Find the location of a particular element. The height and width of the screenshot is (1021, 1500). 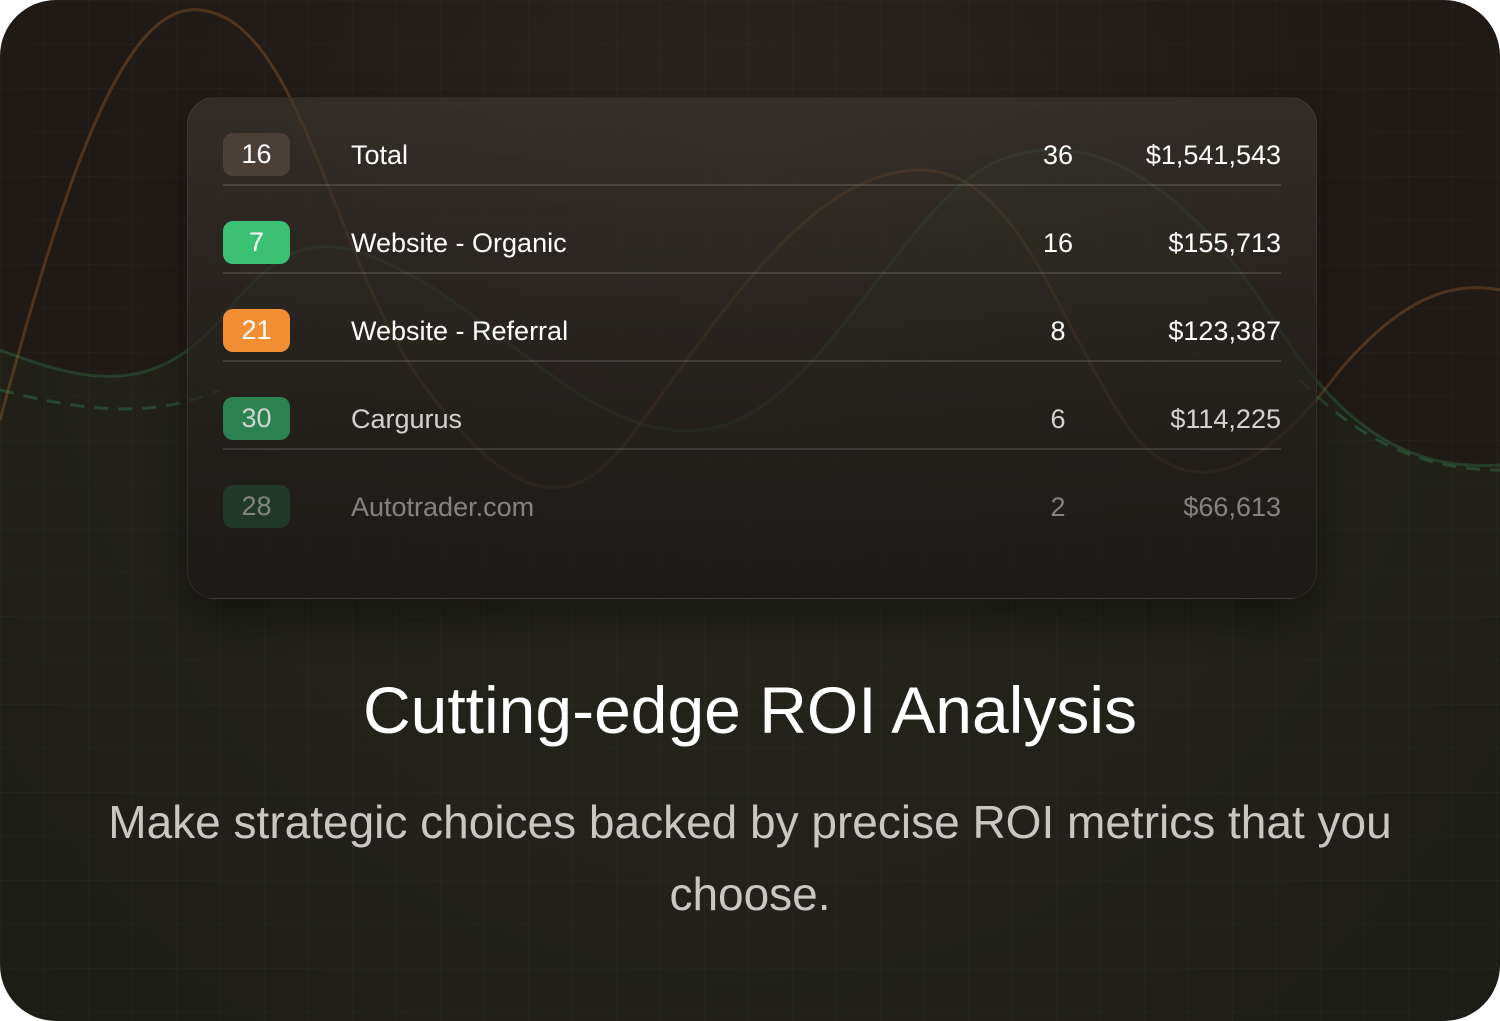

table-row: 21 Website - Referral 8 $123,387 is located at coordinates (752, 318).